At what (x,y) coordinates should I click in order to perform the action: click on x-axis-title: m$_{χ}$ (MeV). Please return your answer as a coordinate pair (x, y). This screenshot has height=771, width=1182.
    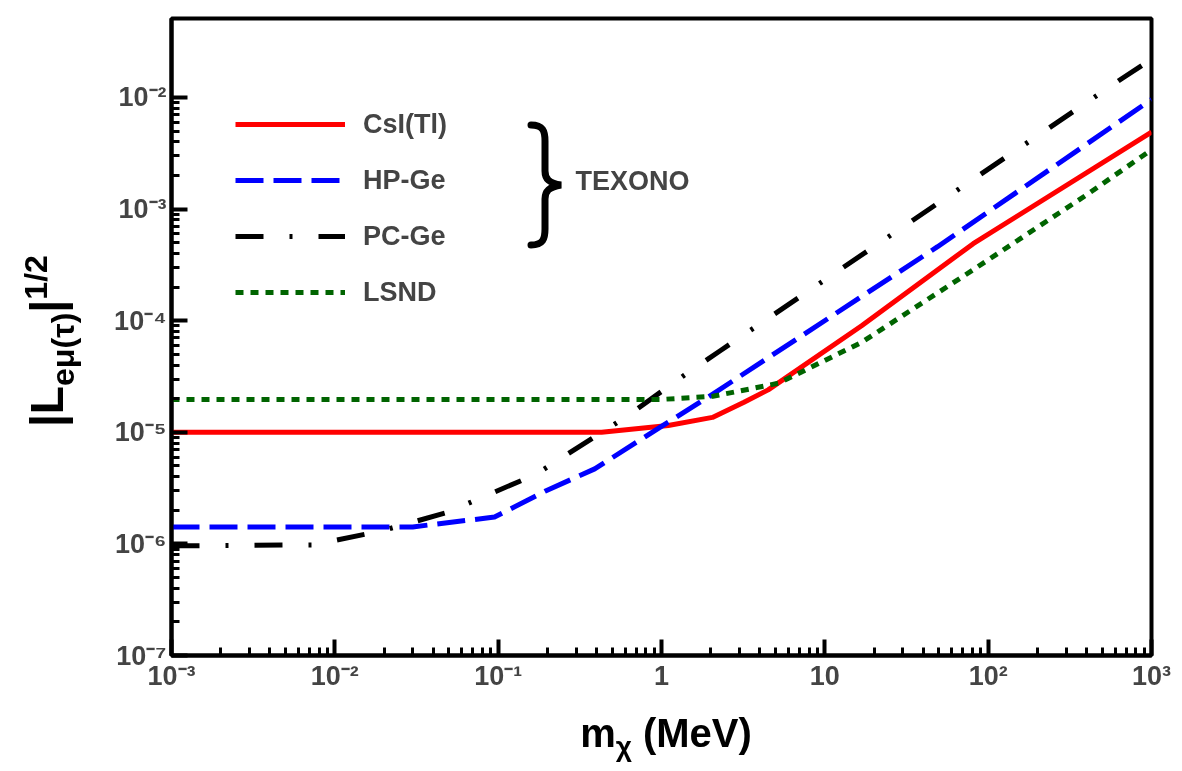
    Looking at the image, I should click on (666, 737).